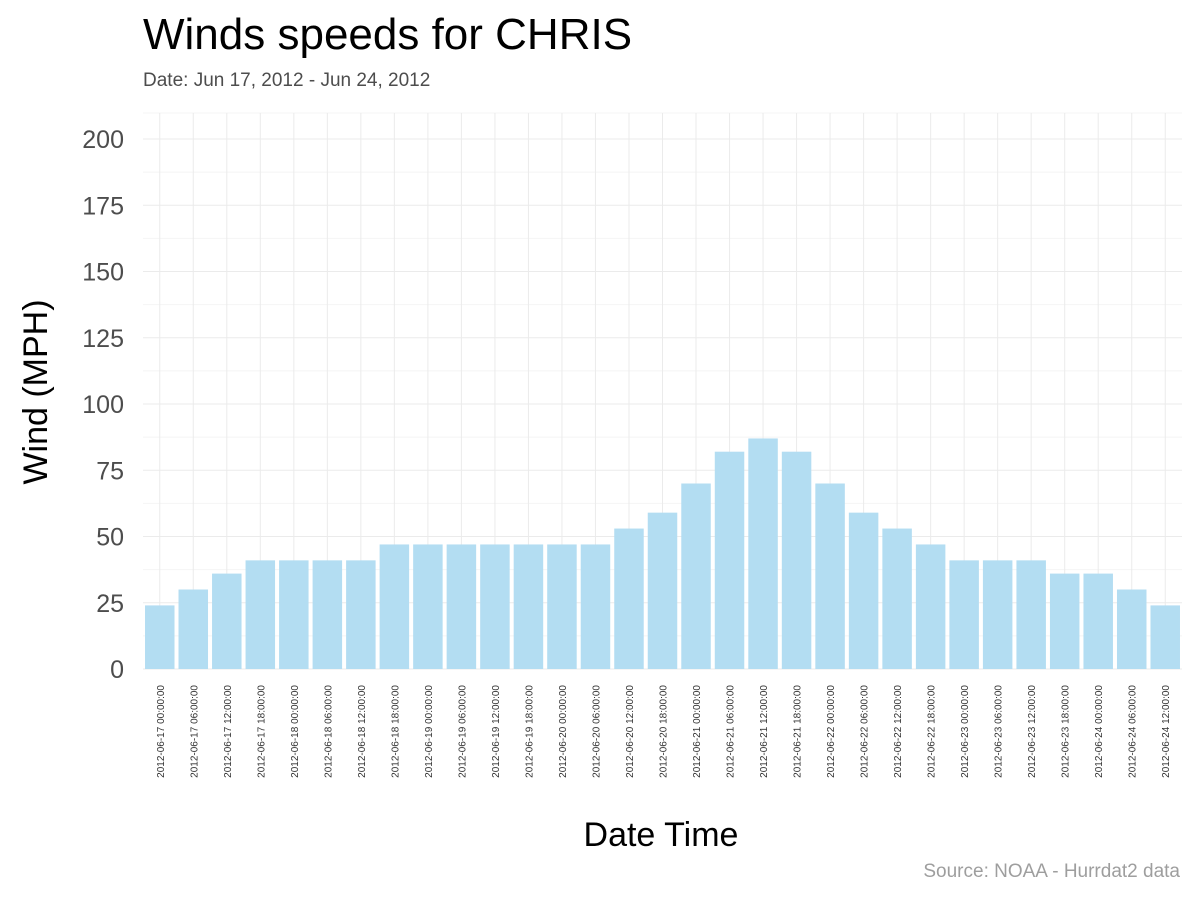  Describe the element at coordinates (1051, 871) in the screenshot. I see `chart-source: Source: NOAA - Hurrdat2 data` at that location.